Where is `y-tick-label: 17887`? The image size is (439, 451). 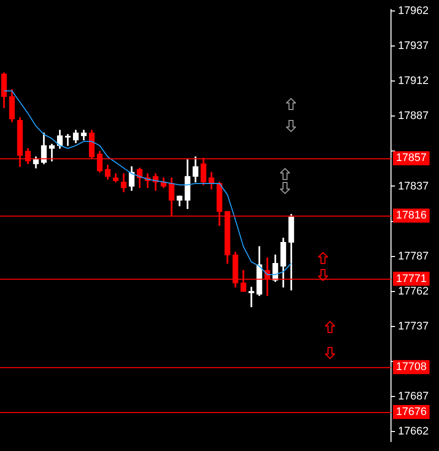
y-tick-label: 17887 is located at coordinates (413, 116).